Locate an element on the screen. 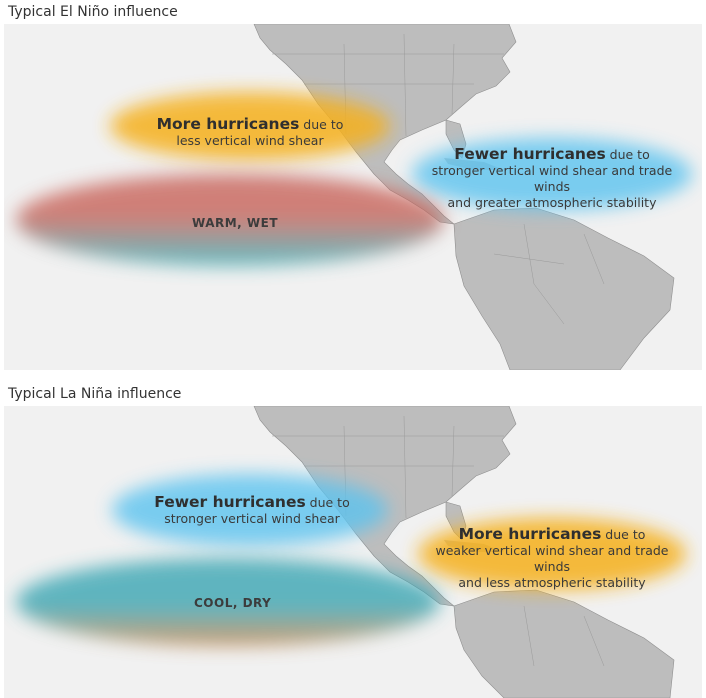 The image size is (706, 698). cool-dry-label: COOL, DRY is located at coordinates (233, 603).